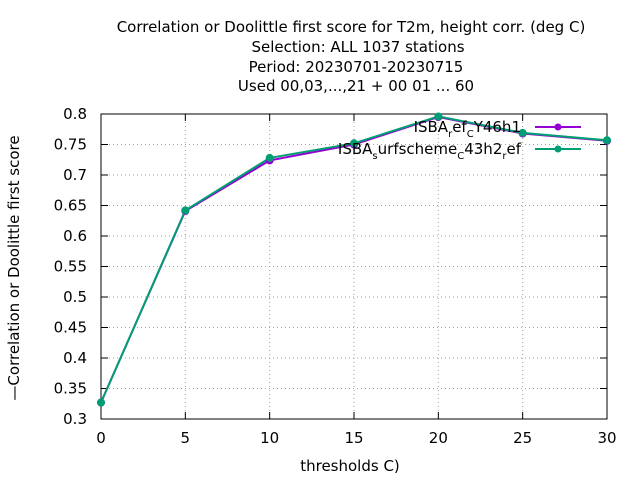 Image resolution: width=640 pixels, height=480 pixels. I want to click on y-tick-label: 0.7, so click(75, 175).